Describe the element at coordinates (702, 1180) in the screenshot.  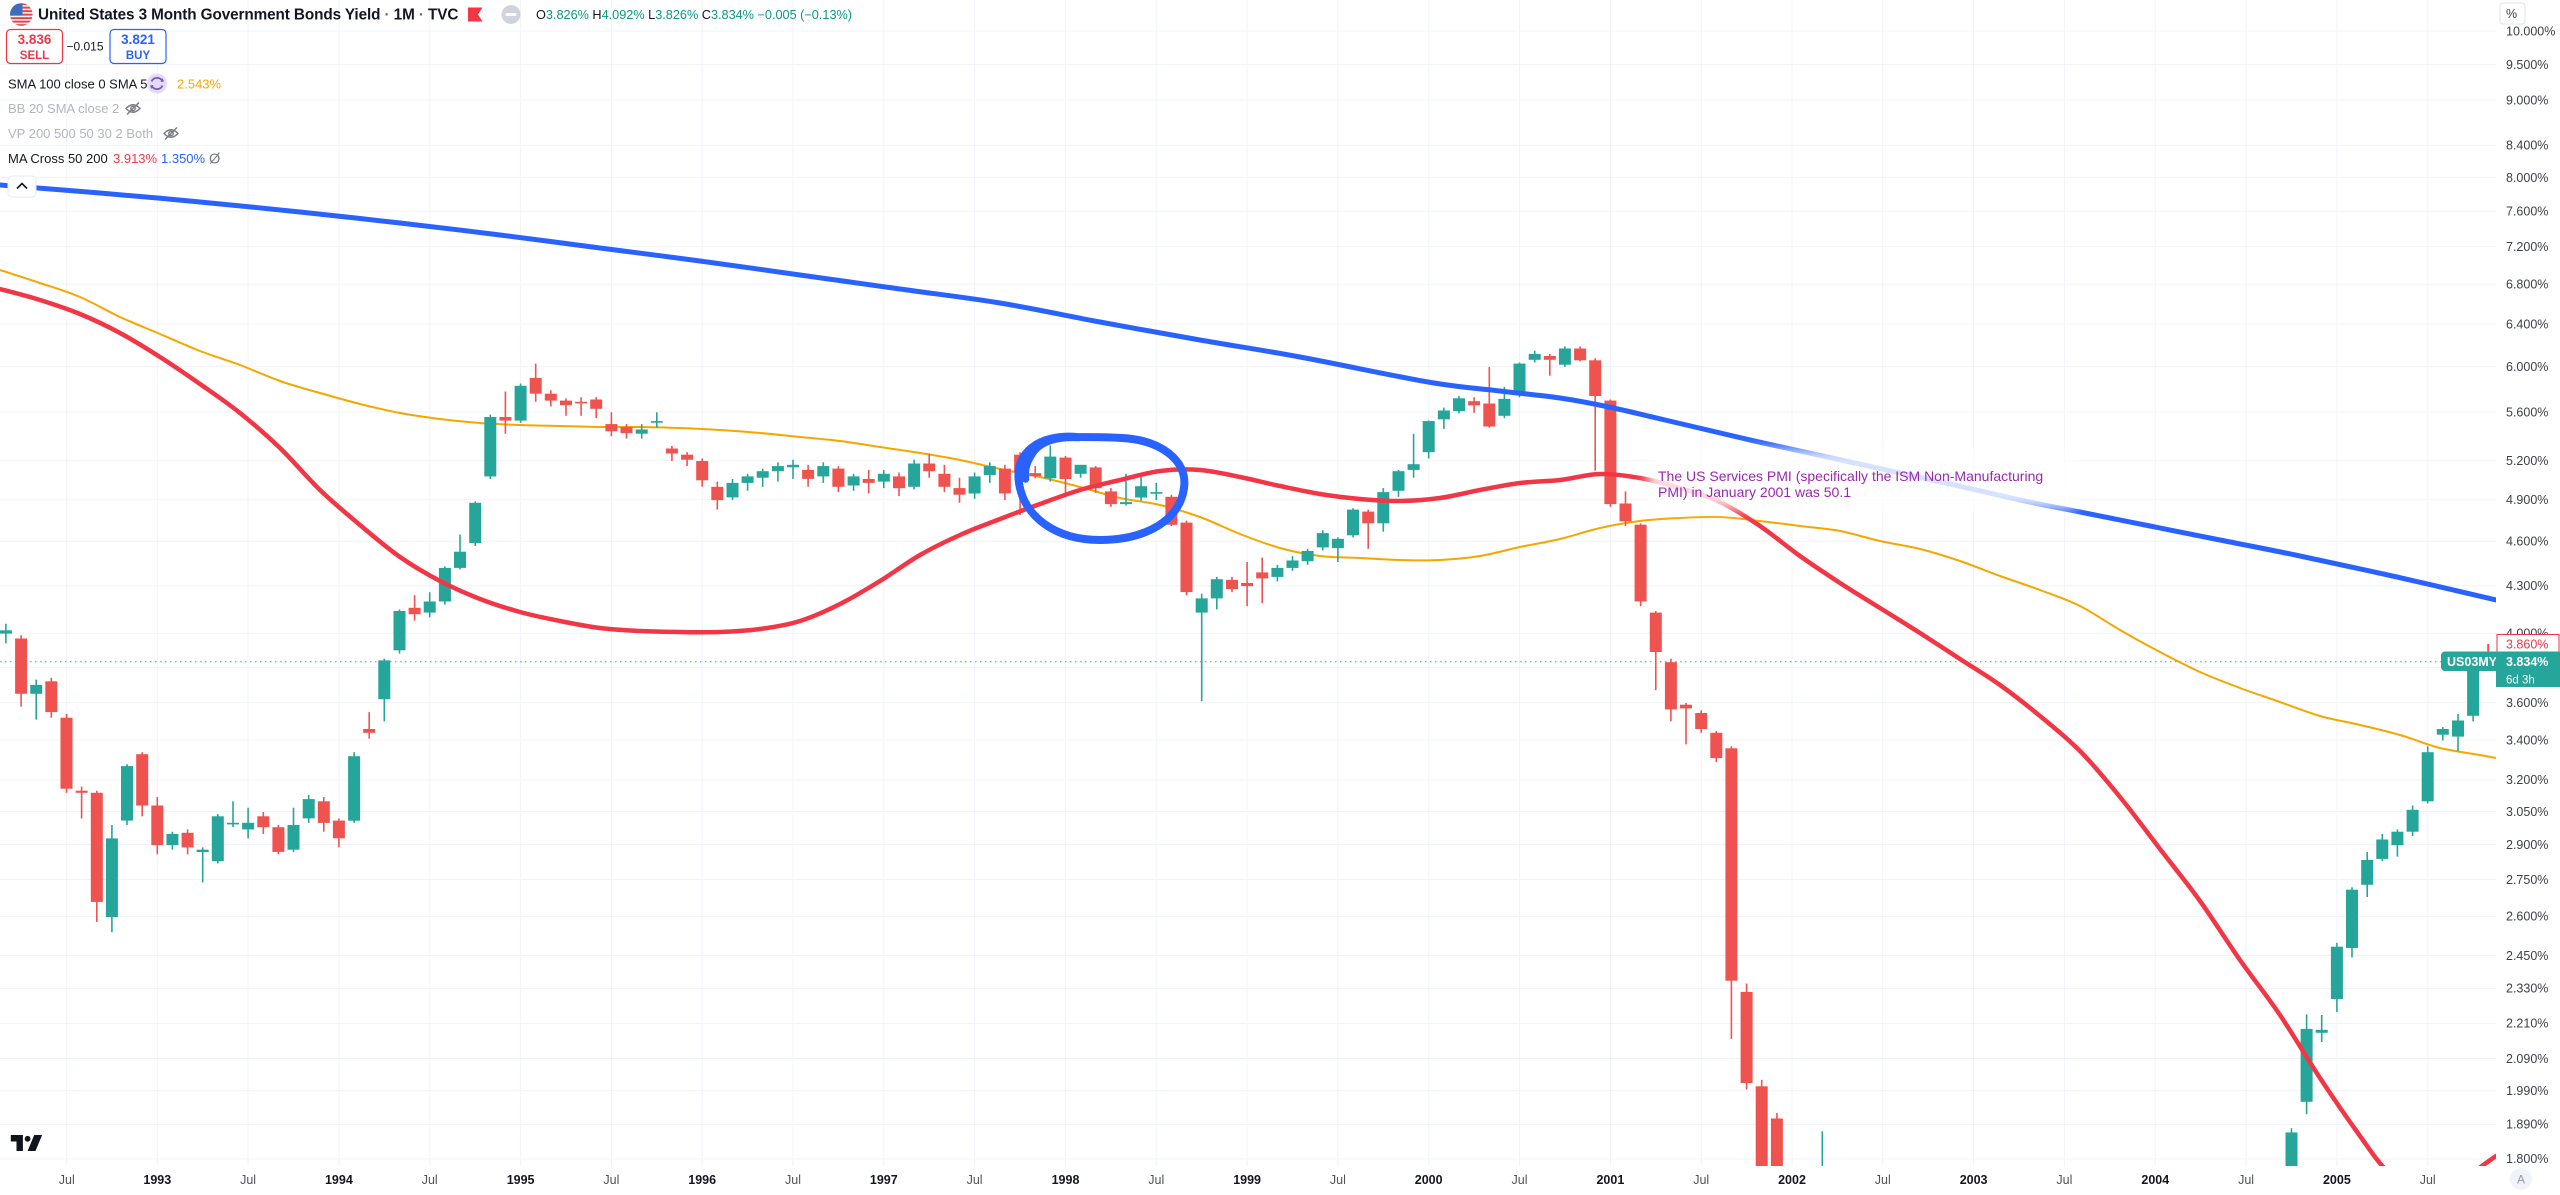
I see `svg-text: 1996` at that location.